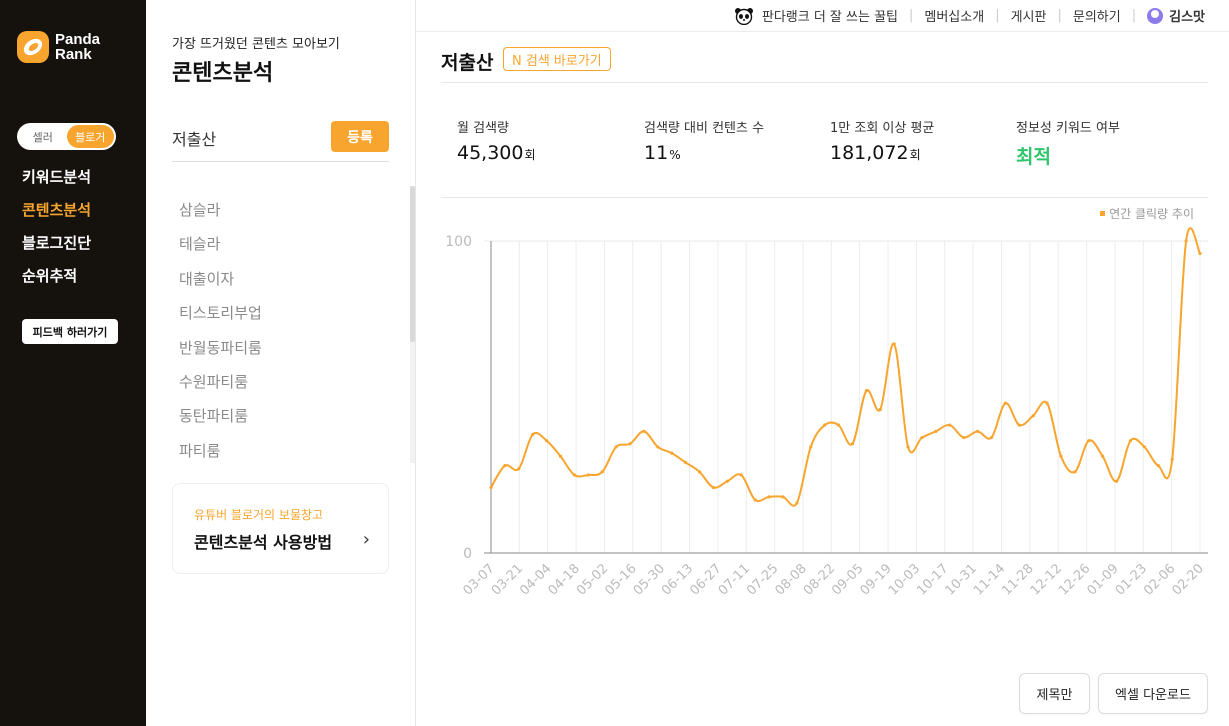 The image size is (1229, 726). Describe the element at coordinates (57, 243) in the screenshot. I see `nav-item-blog-diagnosis: 블로그진단` at that location.